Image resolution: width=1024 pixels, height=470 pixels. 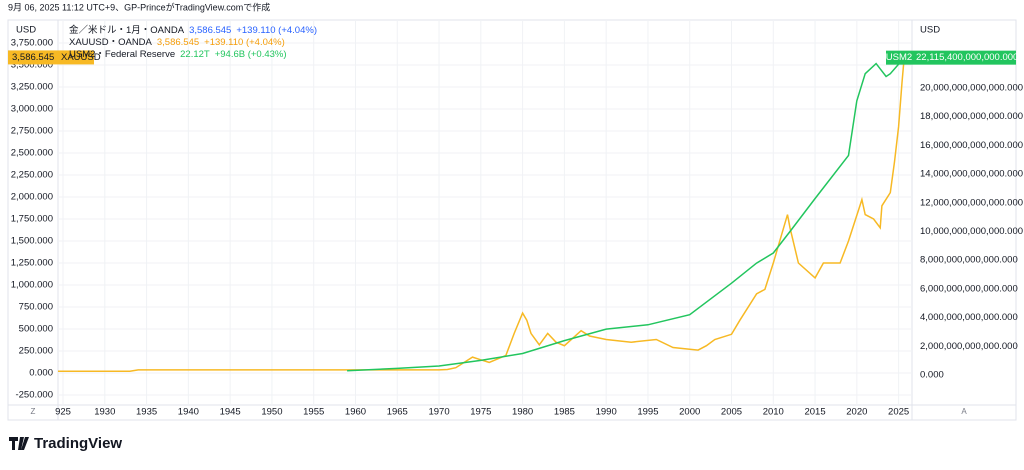 I want to click on y2-tick-label: 14,000,000,000,000.000, so click(x=971, y=174).